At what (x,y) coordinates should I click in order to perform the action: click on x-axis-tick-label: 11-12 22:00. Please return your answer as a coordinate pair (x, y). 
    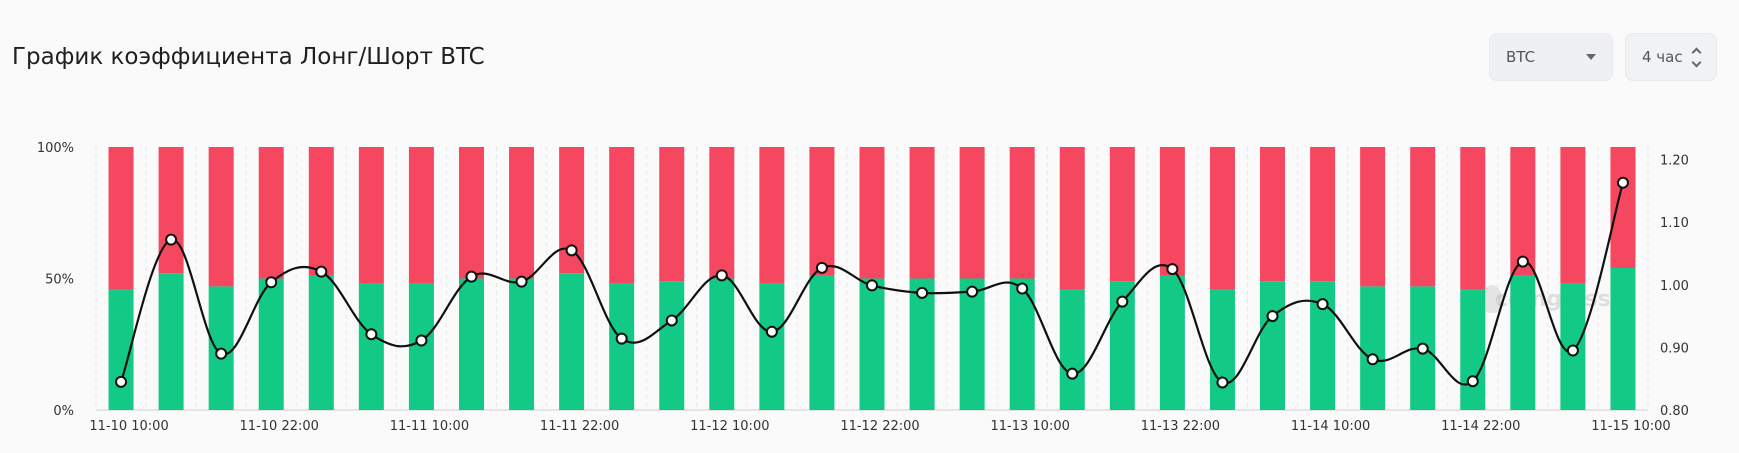
    Looking at the image, I should click on (879, 426).